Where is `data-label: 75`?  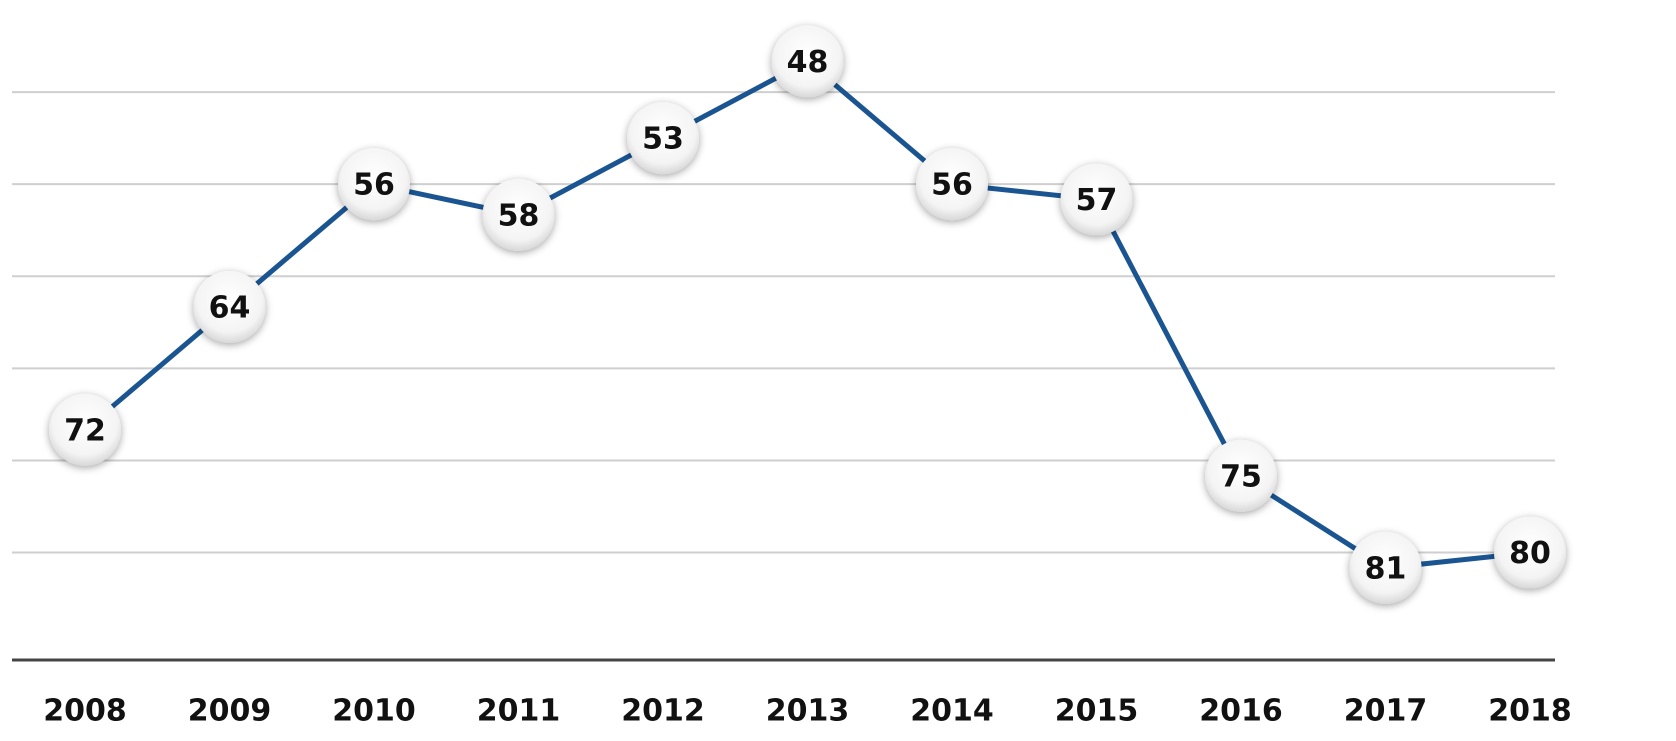 data-label: 75 is located at coordinates (1241, 476).